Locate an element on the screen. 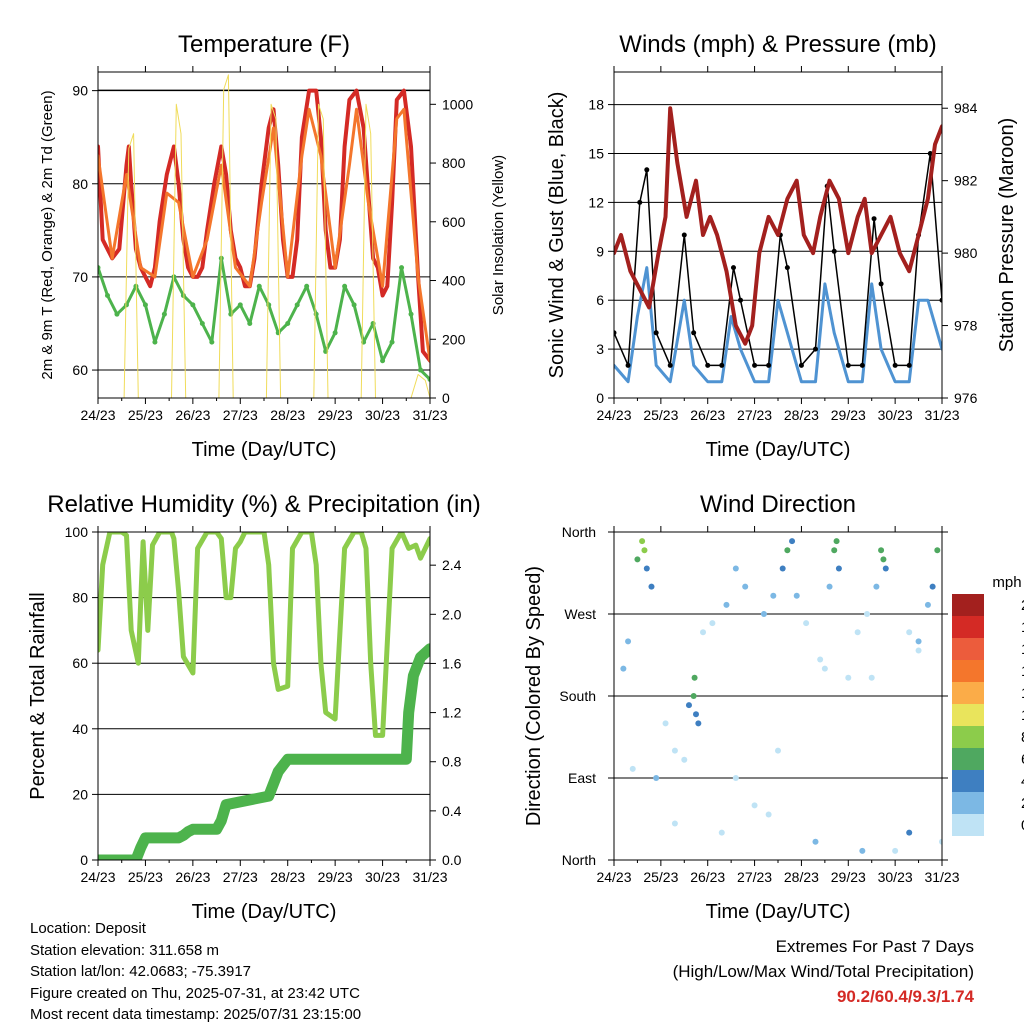 Image resolution: width=1024 pixels, height=1026 pixels. elevation-text: Station elevation: 311.658 m is located at coordinates (125, 950).